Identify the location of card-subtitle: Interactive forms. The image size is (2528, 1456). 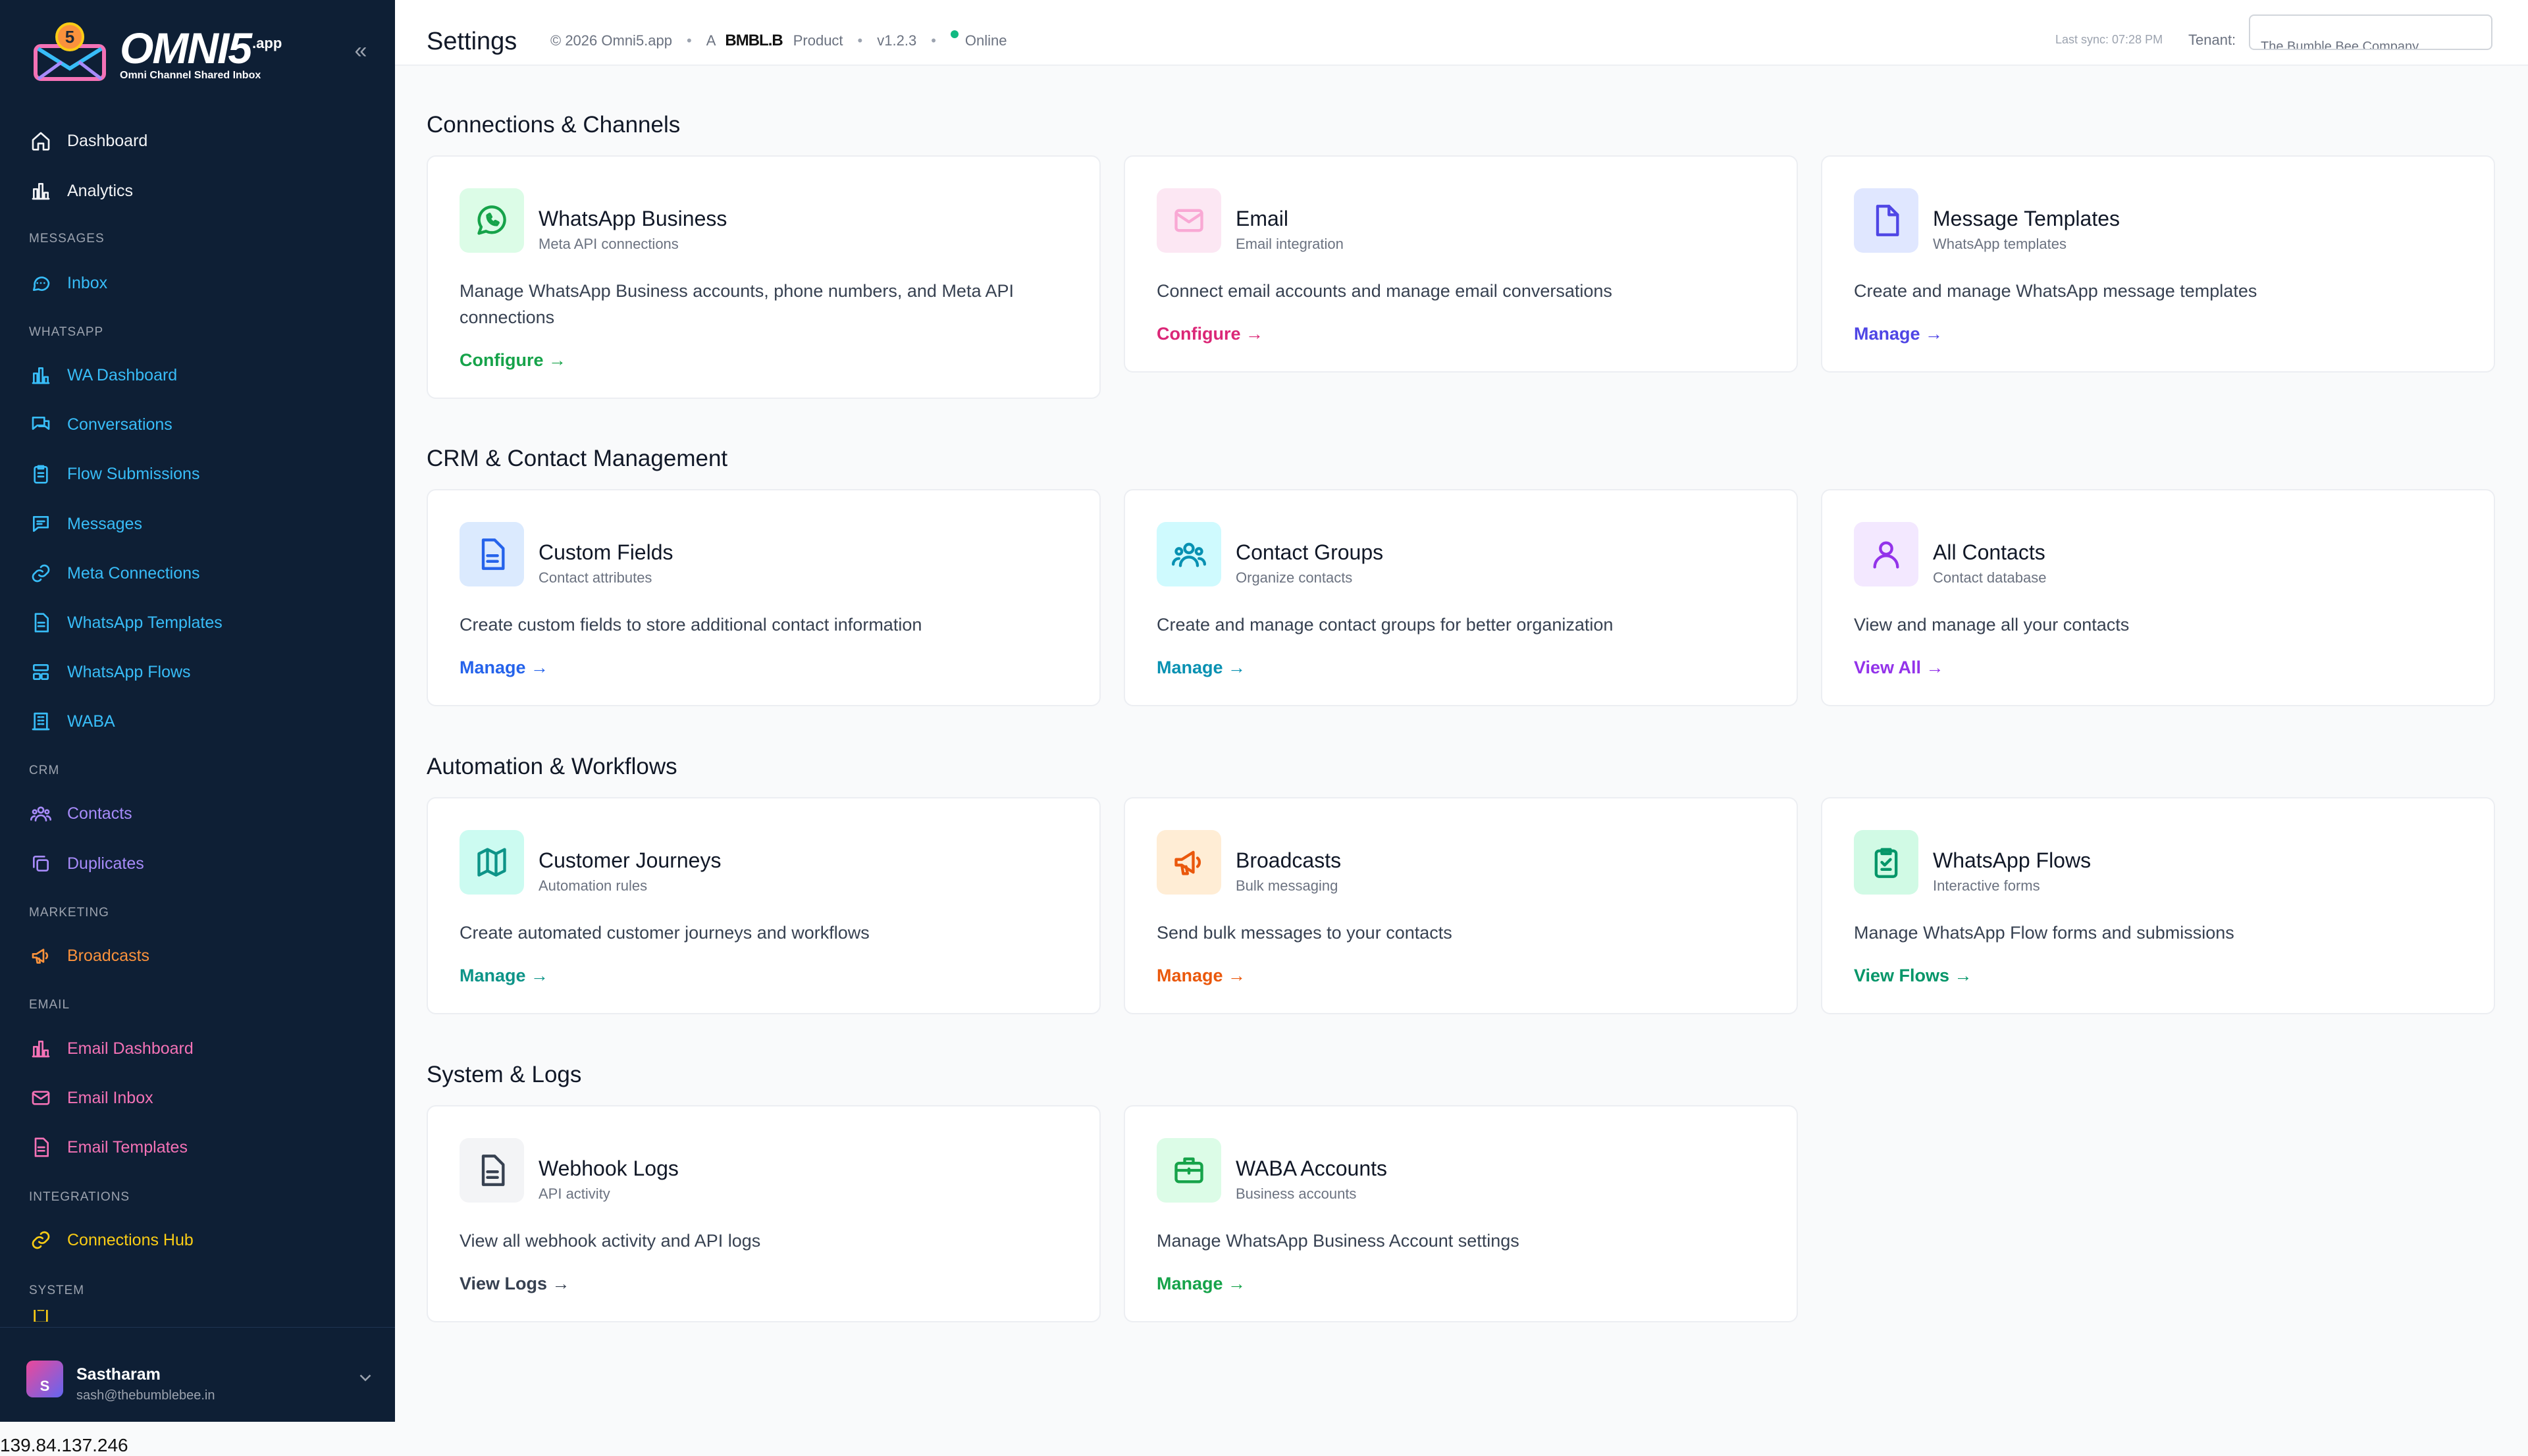
(1986, 885).